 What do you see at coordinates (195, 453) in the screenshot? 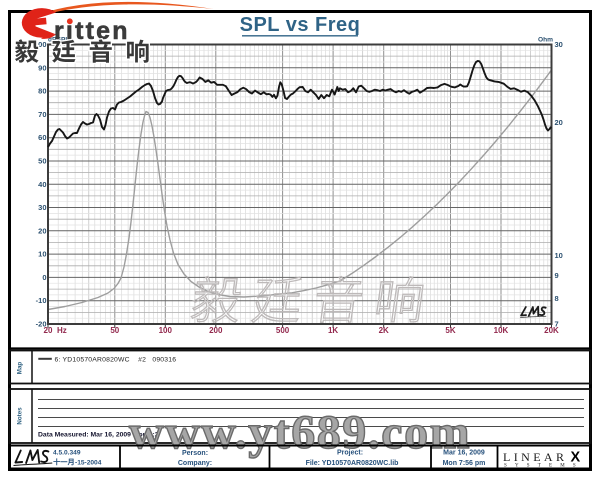
I see `svg-text: Person:` at bounding box center [195, 453].